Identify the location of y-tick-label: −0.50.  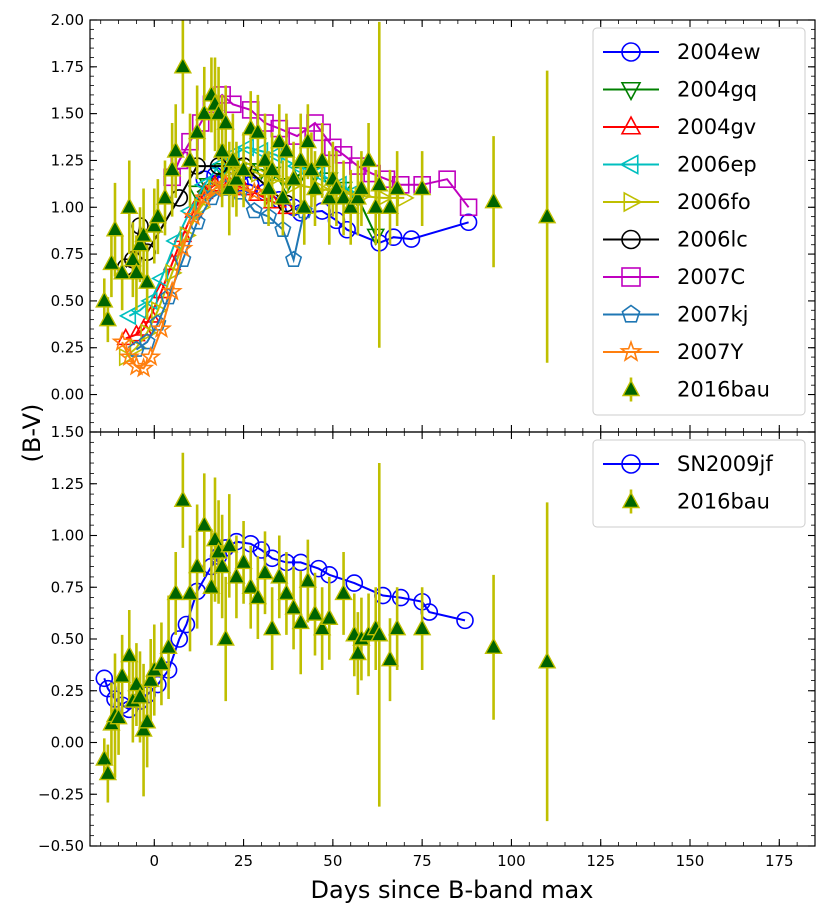
(61, 846).